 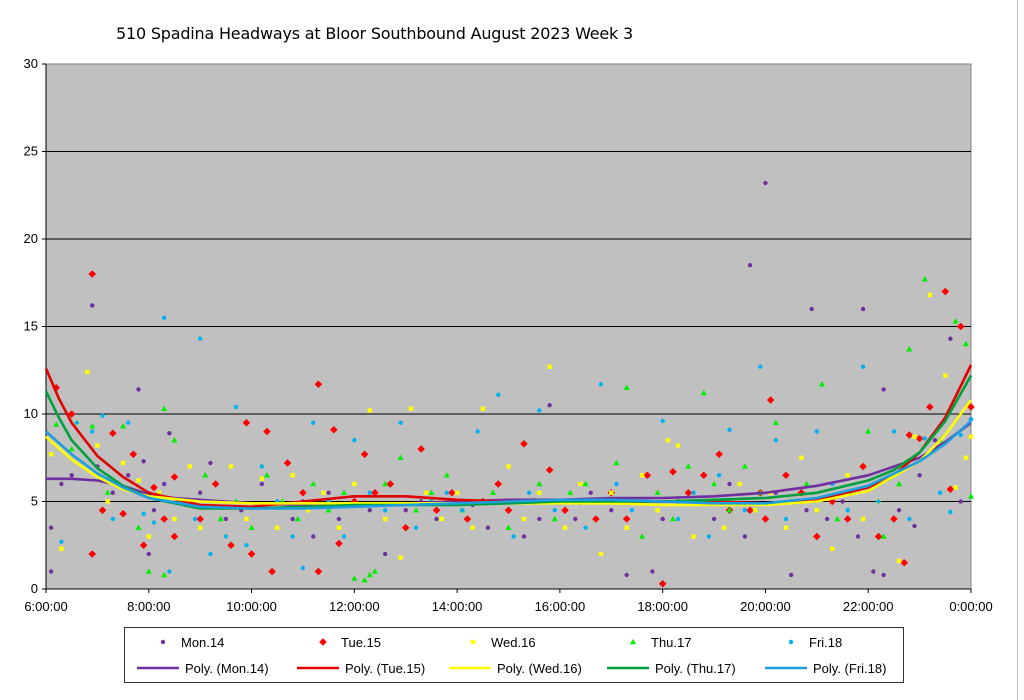 I want to click on x-tick-label-5: 16:00:00, so click(x=560, y=606).